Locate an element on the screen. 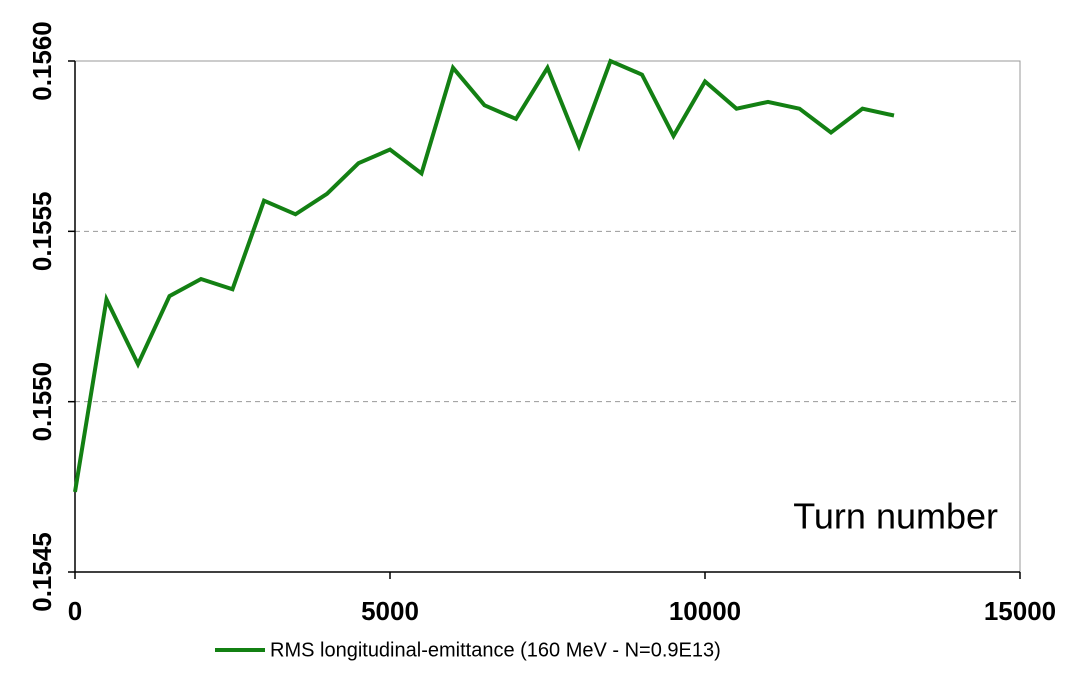 The height and width of the screenshot is (691, 1072). x-tick-label: 15000 is located at coordinates (1020, 611).